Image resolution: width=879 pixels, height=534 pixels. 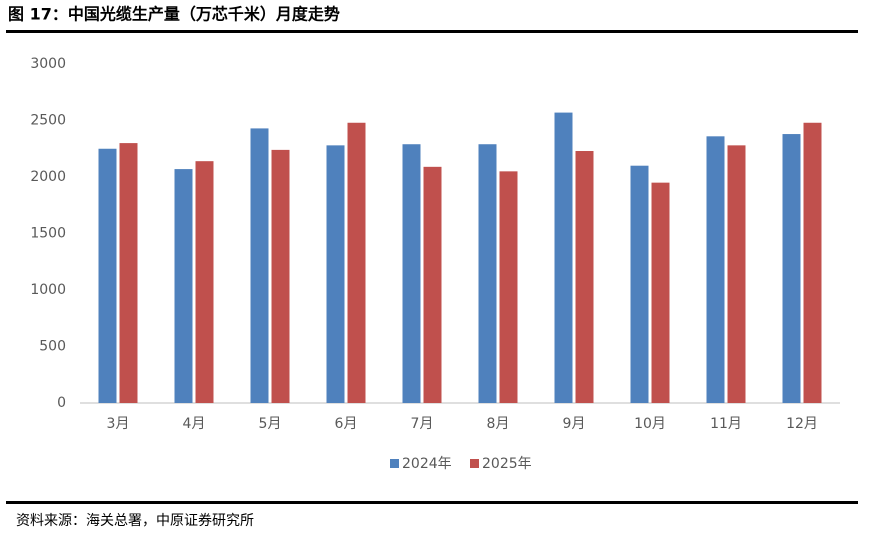 What do you see at coordinates (270, 424) in the screenshot?
I see `x-tick-label: 5月` at bounding box center [270, 424].